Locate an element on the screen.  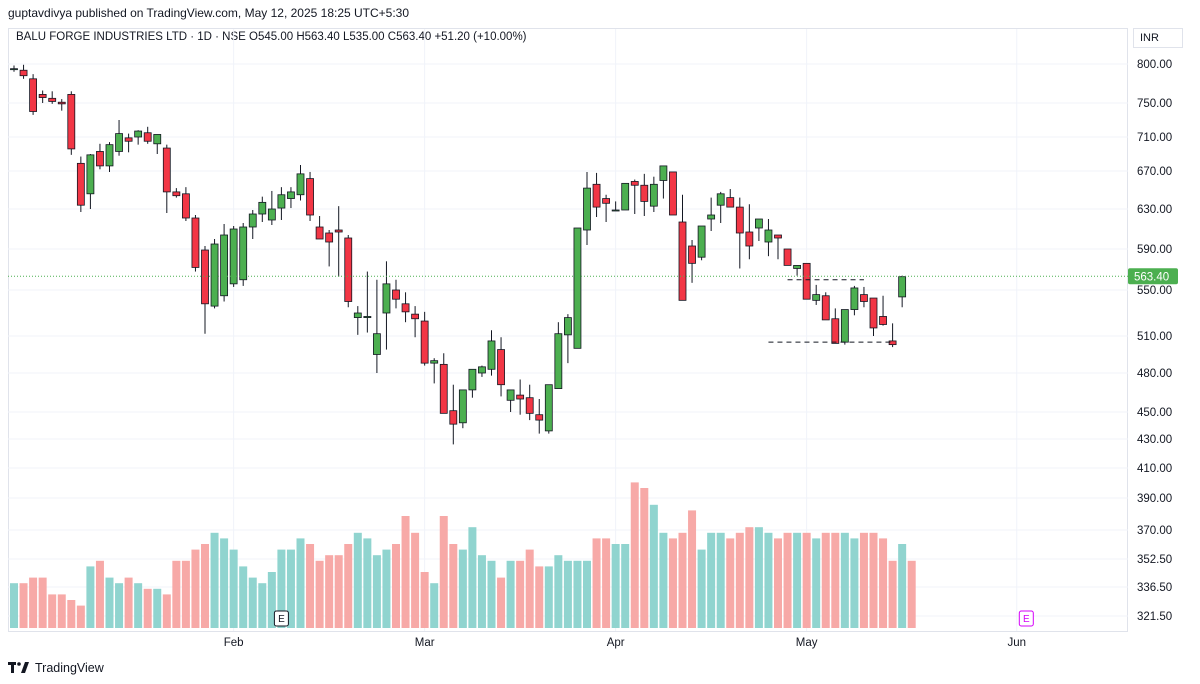
price-tick-label: 550.00 is located at coordinates (1154, 291).